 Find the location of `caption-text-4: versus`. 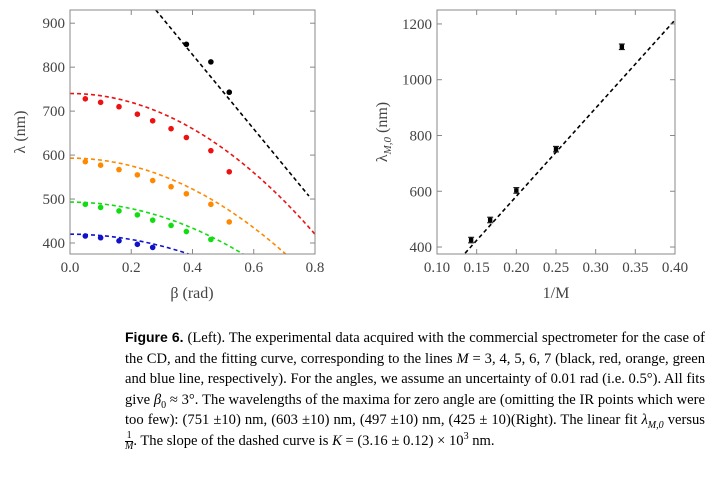

caption-text-4: versus is located at coordinates (684, 420).